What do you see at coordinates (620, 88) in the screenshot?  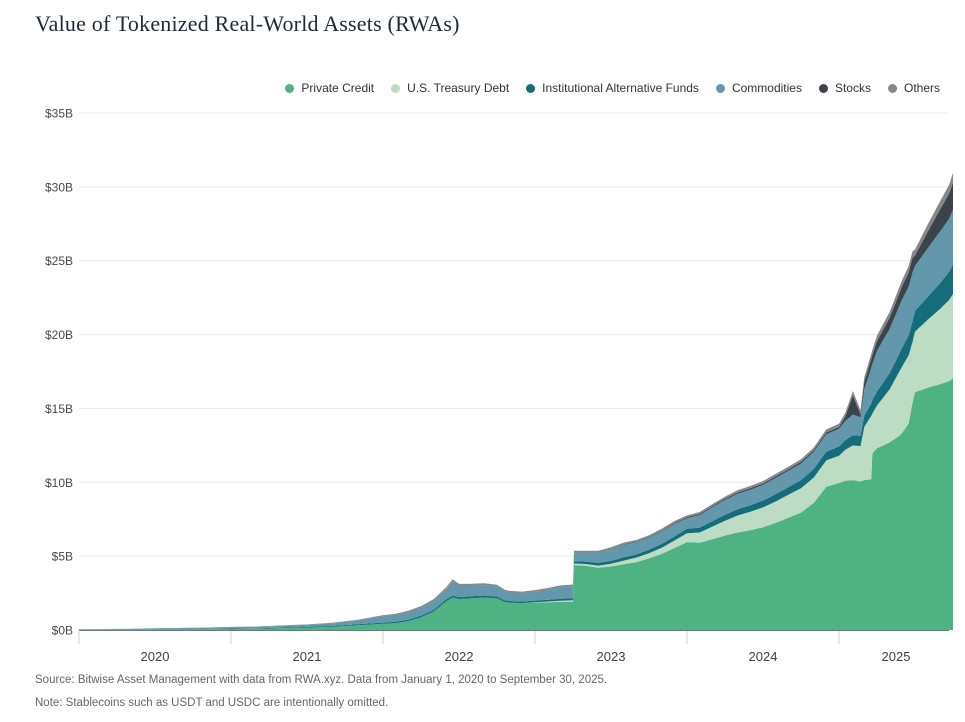 I see `legend-item-label: Institutional Alternative Funds` at bounding box center [620, 88].